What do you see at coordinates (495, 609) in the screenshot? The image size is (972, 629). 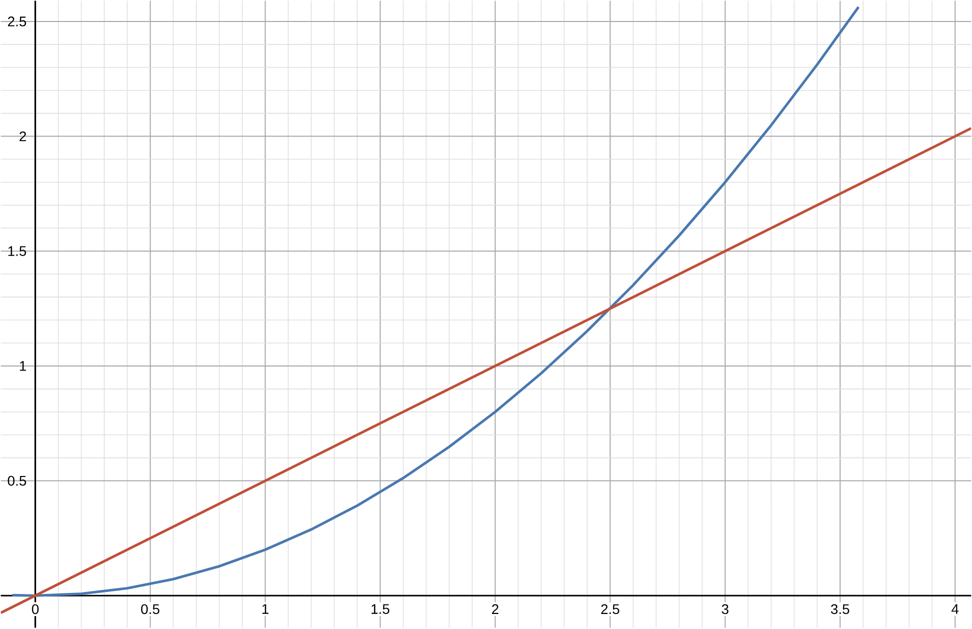 I see `x-tick-label: 2` at bounding box center [495, 609].